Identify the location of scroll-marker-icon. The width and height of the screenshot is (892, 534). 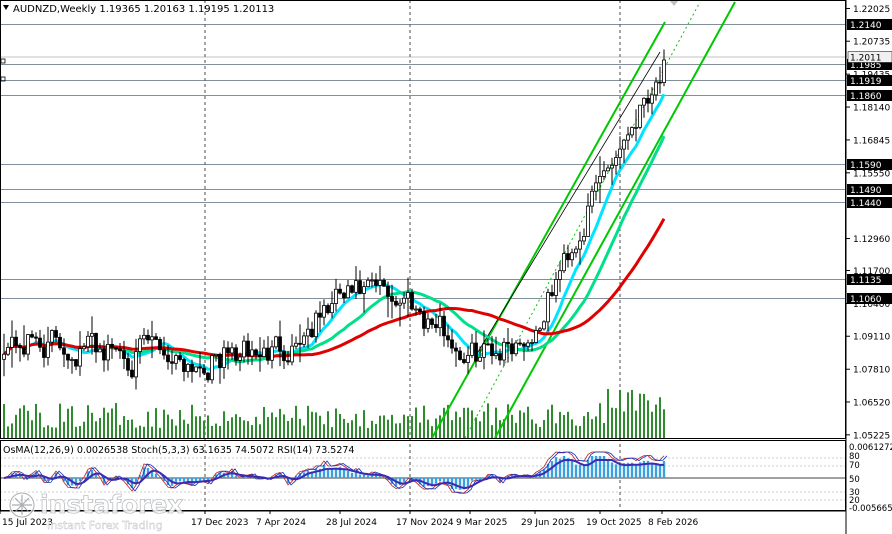
(674, 3).